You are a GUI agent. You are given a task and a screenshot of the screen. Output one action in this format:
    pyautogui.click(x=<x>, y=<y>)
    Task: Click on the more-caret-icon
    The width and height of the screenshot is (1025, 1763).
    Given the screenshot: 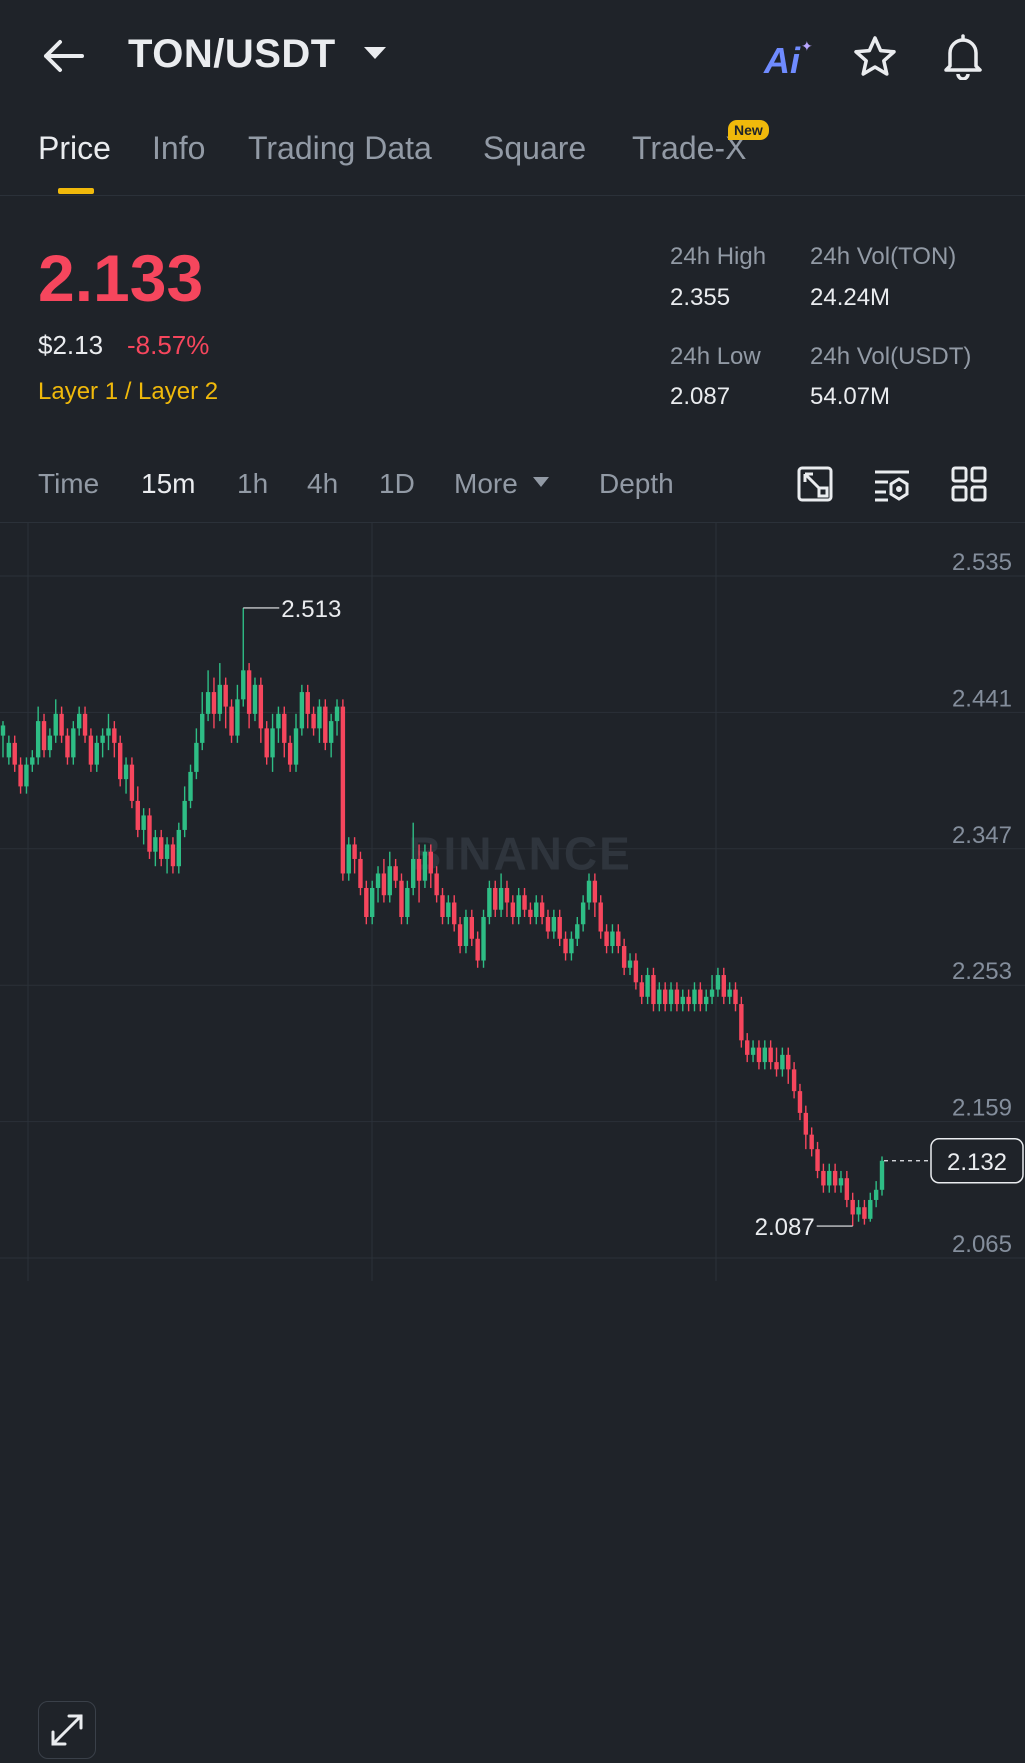 What is the action you would take?
    pyautogui.click(x=541, y=482)
    